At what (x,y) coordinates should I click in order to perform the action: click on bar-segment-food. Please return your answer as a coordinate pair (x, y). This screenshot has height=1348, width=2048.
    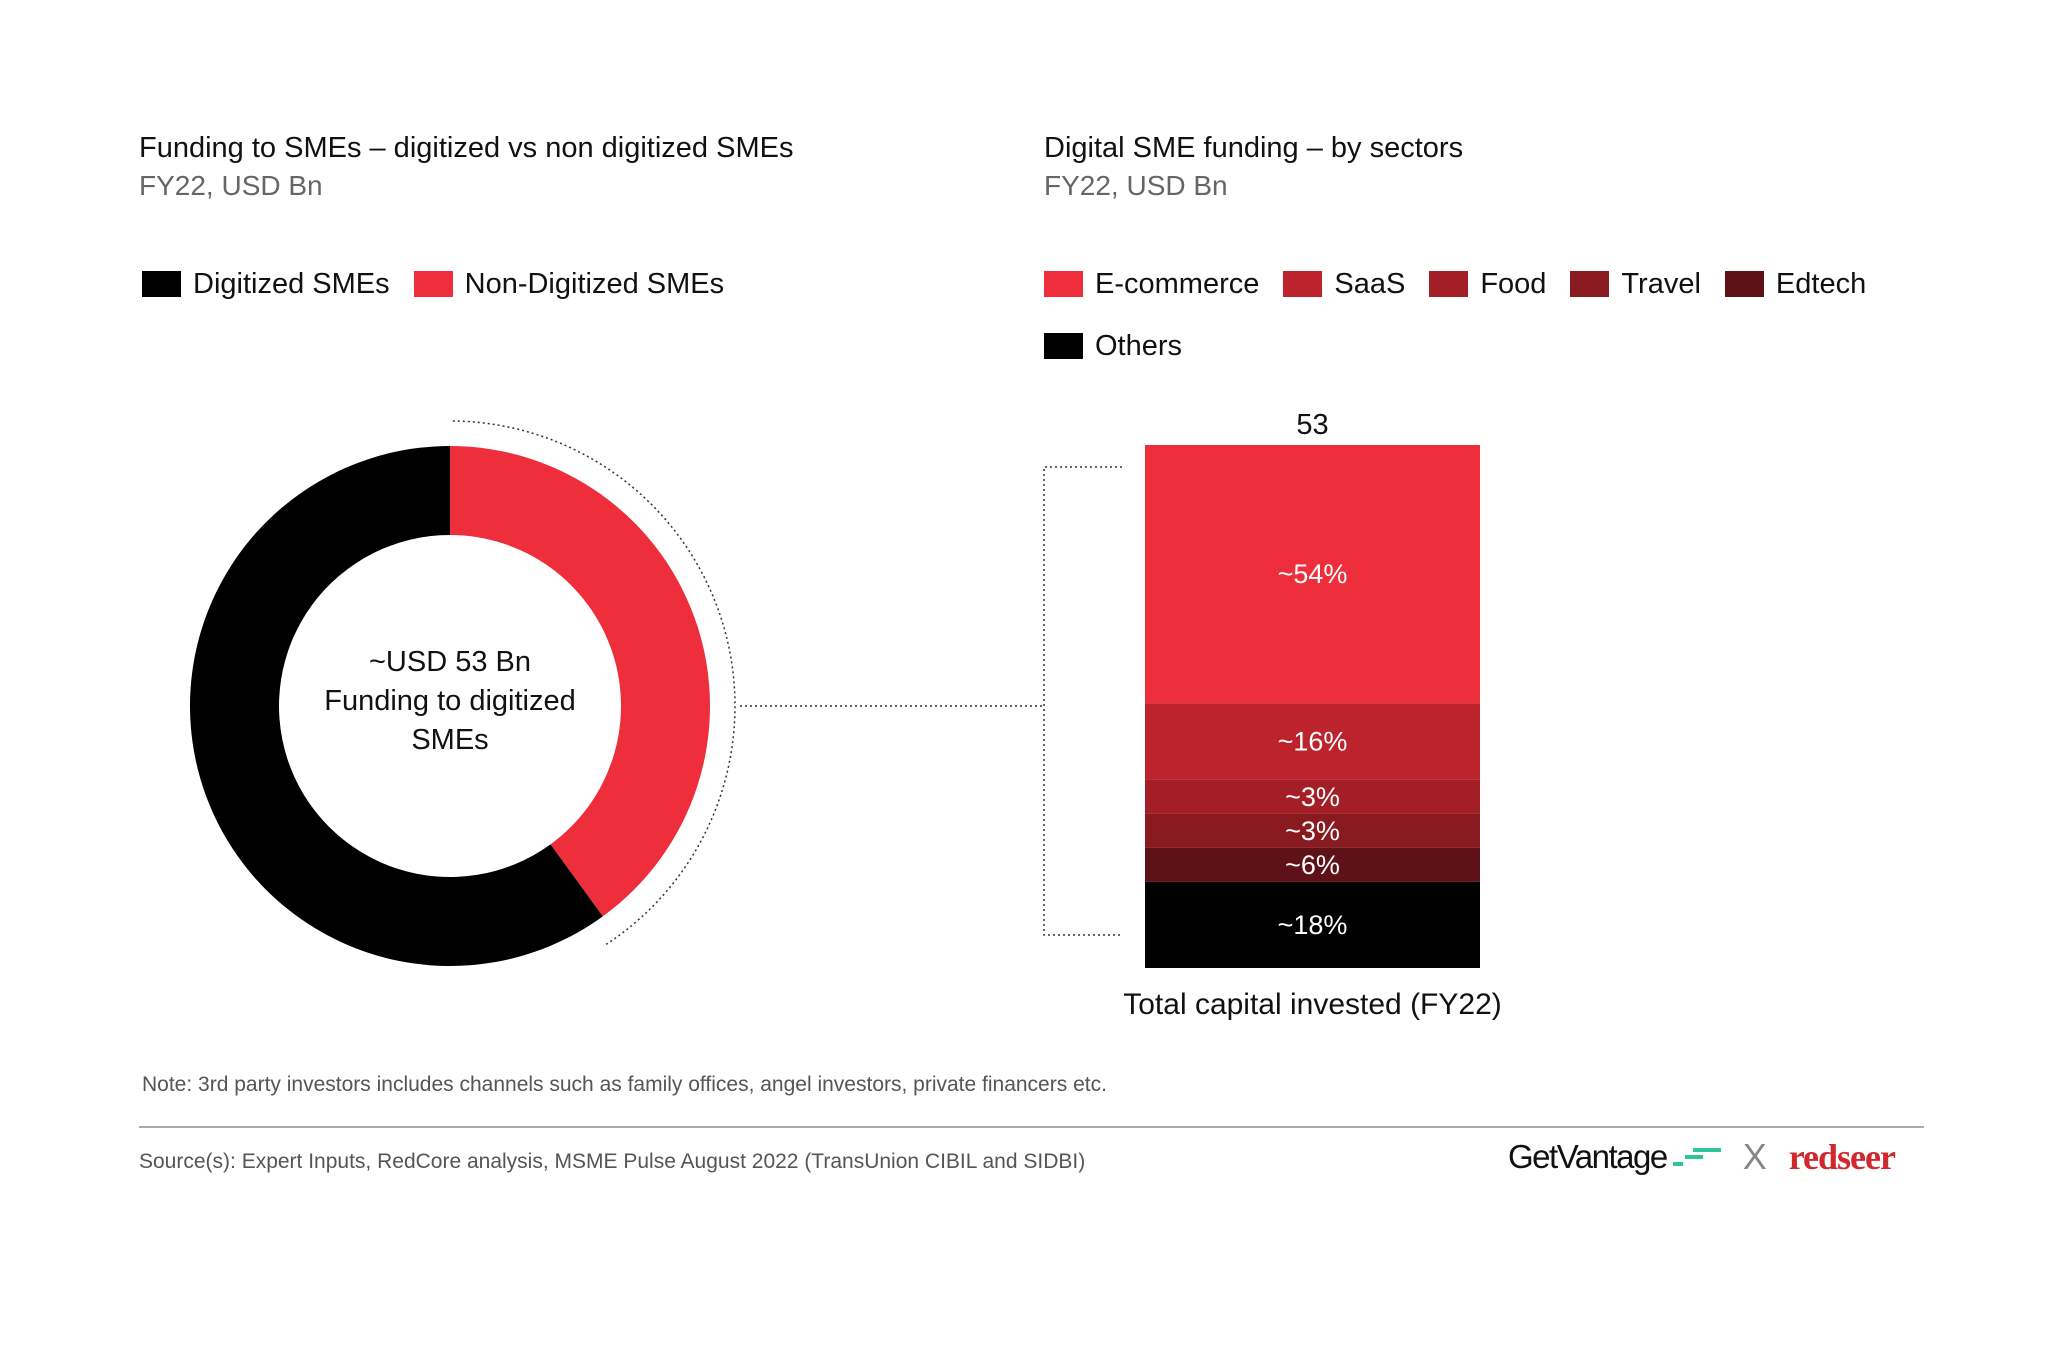
    Looking at the image, I should click on (1312, 796).